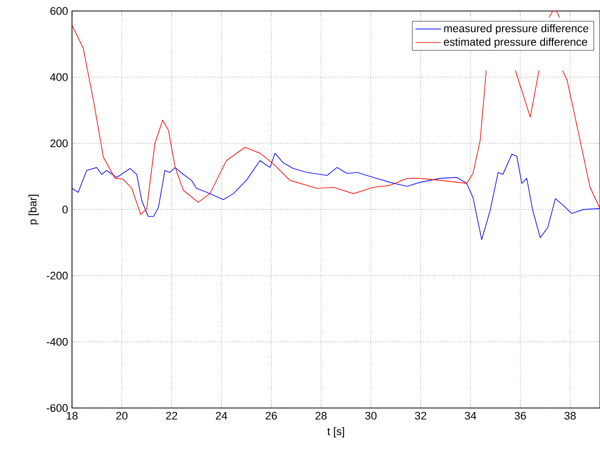 The width and height of the screenshot is (600, 450). What do you see at coordinates (335, 432) in the screenshot?
I see `x-axis-title: t [s]` at bounding box center [335, 432].